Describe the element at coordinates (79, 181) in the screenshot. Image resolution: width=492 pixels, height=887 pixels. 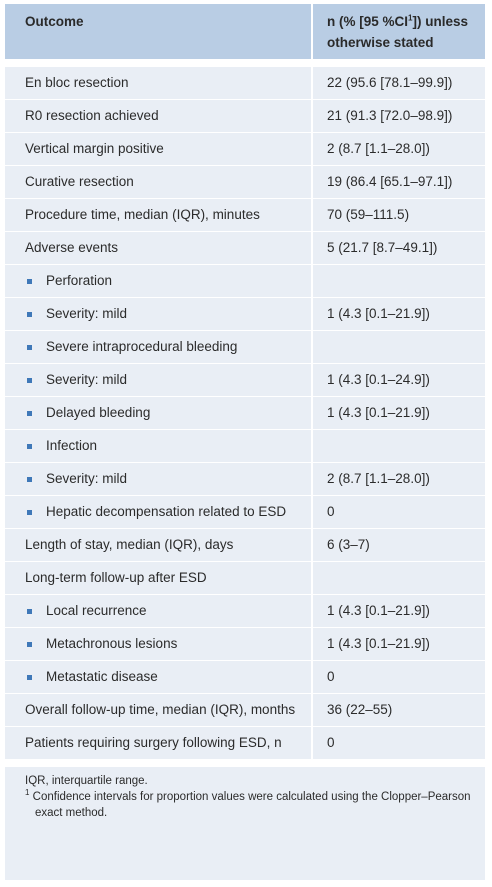
I see `outcome-label: Curative resection` at that location.